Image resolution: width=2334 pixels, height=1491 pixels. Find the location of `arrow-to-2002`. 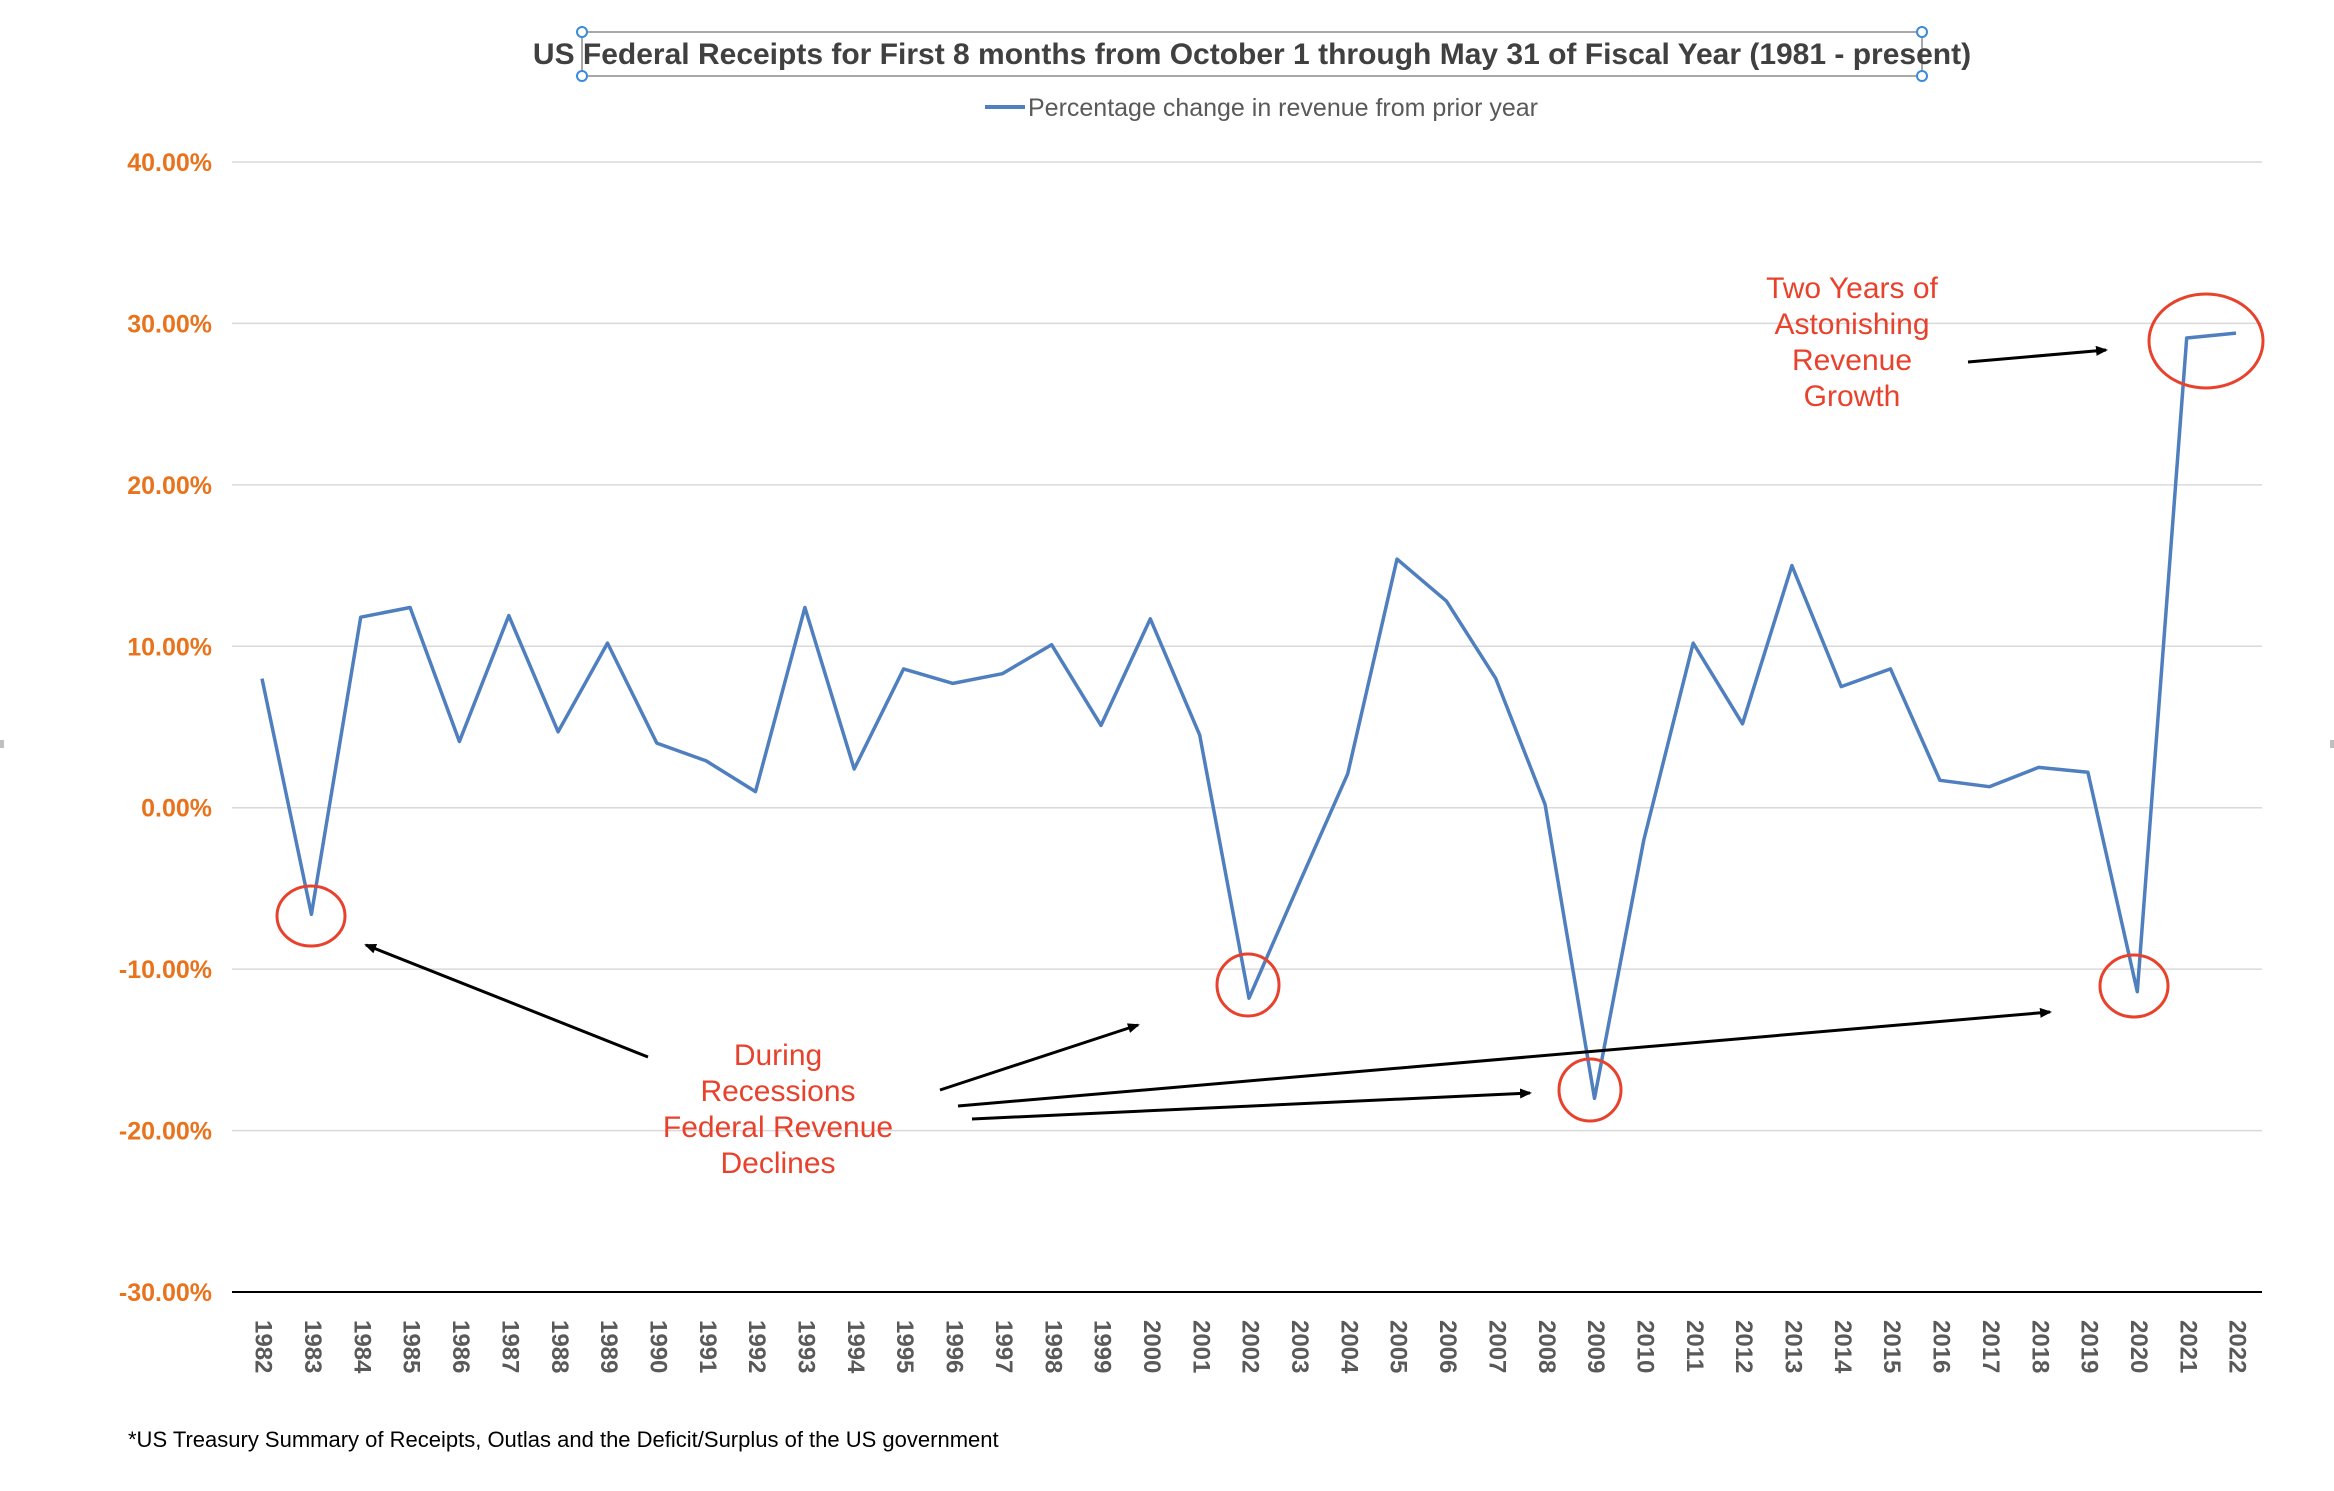

arrow-to-2002 is located at coordinates (1039, 1057).